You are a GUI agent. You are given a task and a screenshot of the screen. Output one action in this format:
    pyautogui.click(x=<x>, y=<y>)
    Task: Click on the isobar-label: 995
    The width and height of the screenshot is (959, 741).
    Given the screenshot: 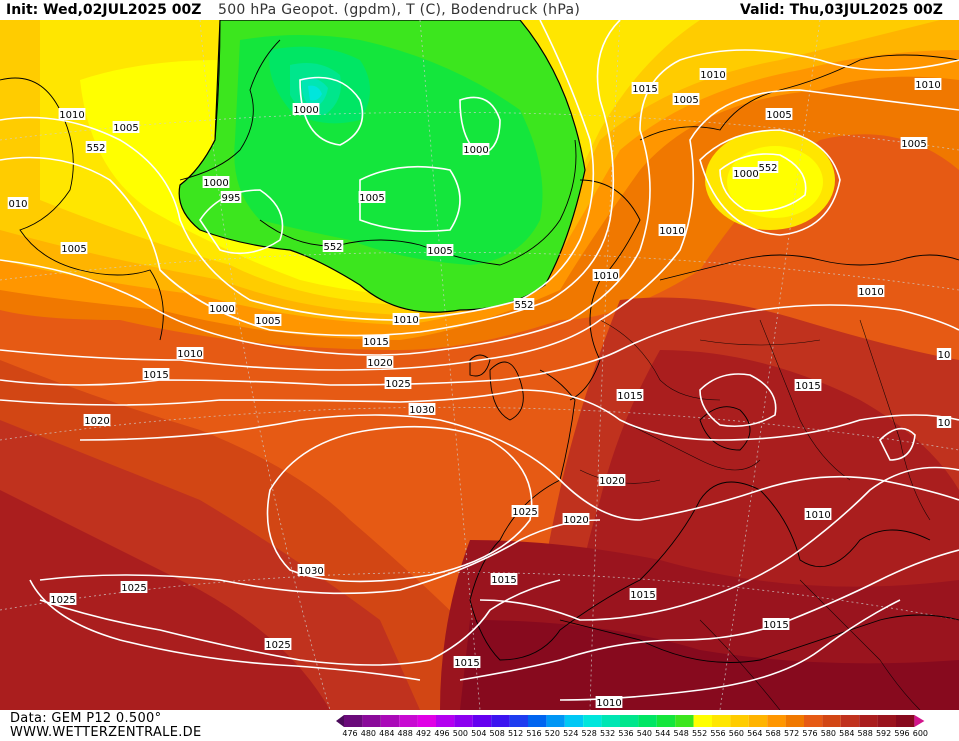 What is the action you would take?
    pyautogui.click(x=231, y=197)
    